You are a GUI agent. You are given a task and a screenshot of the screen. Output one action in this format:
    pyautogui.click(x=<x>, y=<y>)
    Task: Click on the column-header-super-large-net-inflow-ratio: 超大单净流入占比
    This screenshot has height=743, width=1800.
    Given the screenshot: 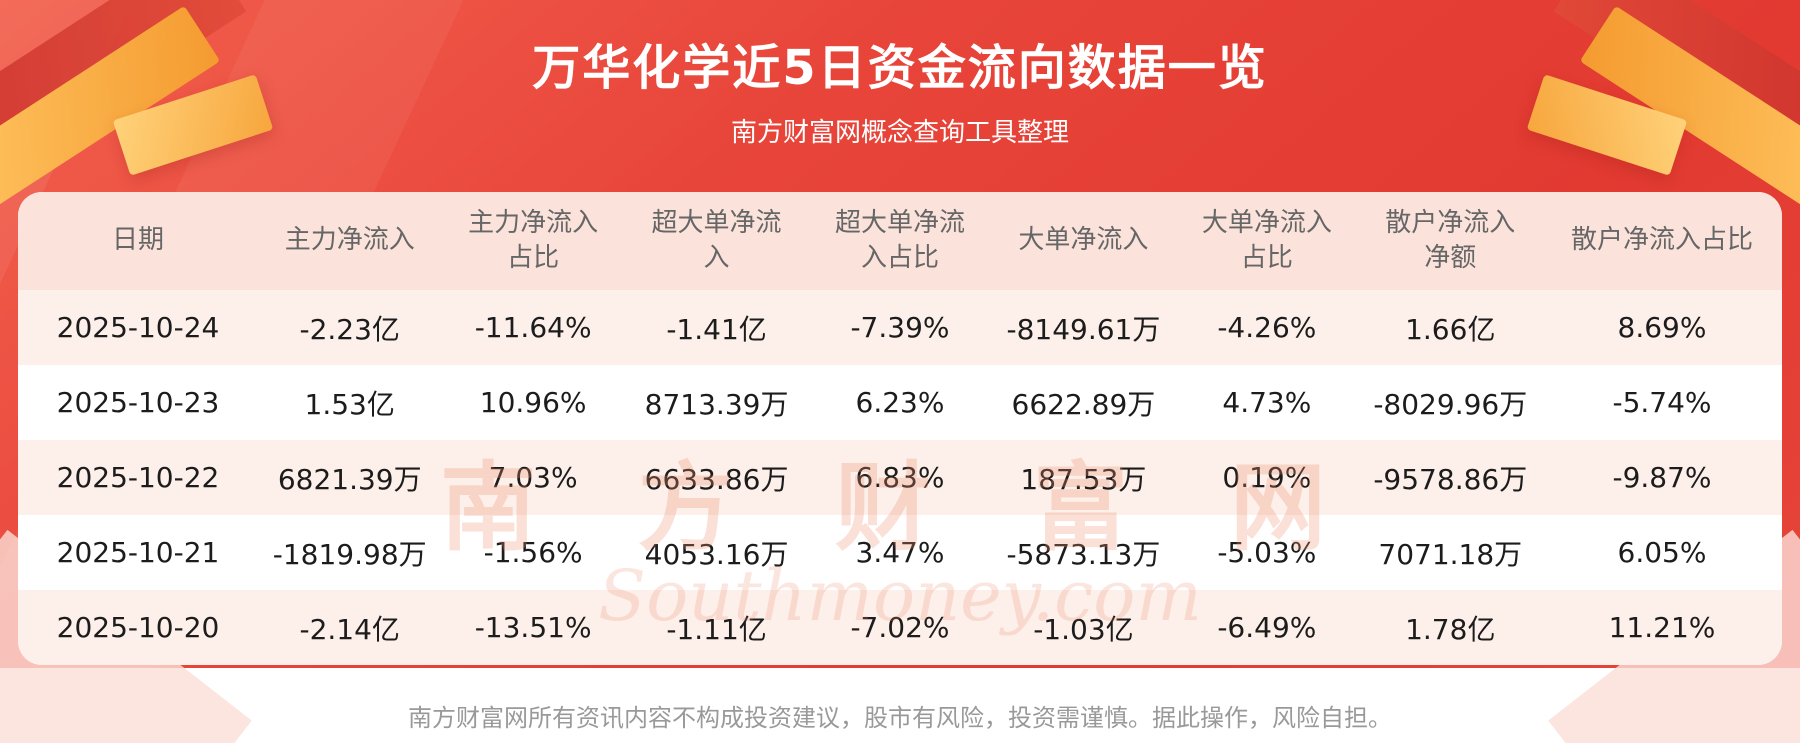 What is the action you would take?
    pyautogui.click(x=899, y=240)
    